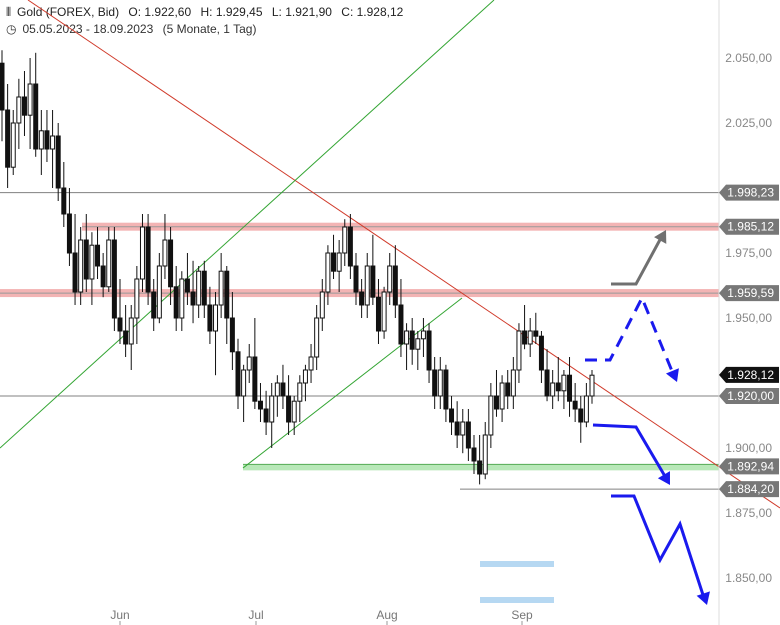 This screenshot has height=625, width=780. What do you see at coordinates (748, 578) in the screenshot?
I see `y-tick-label: 1.850,00` at bounding box center [748, 578].